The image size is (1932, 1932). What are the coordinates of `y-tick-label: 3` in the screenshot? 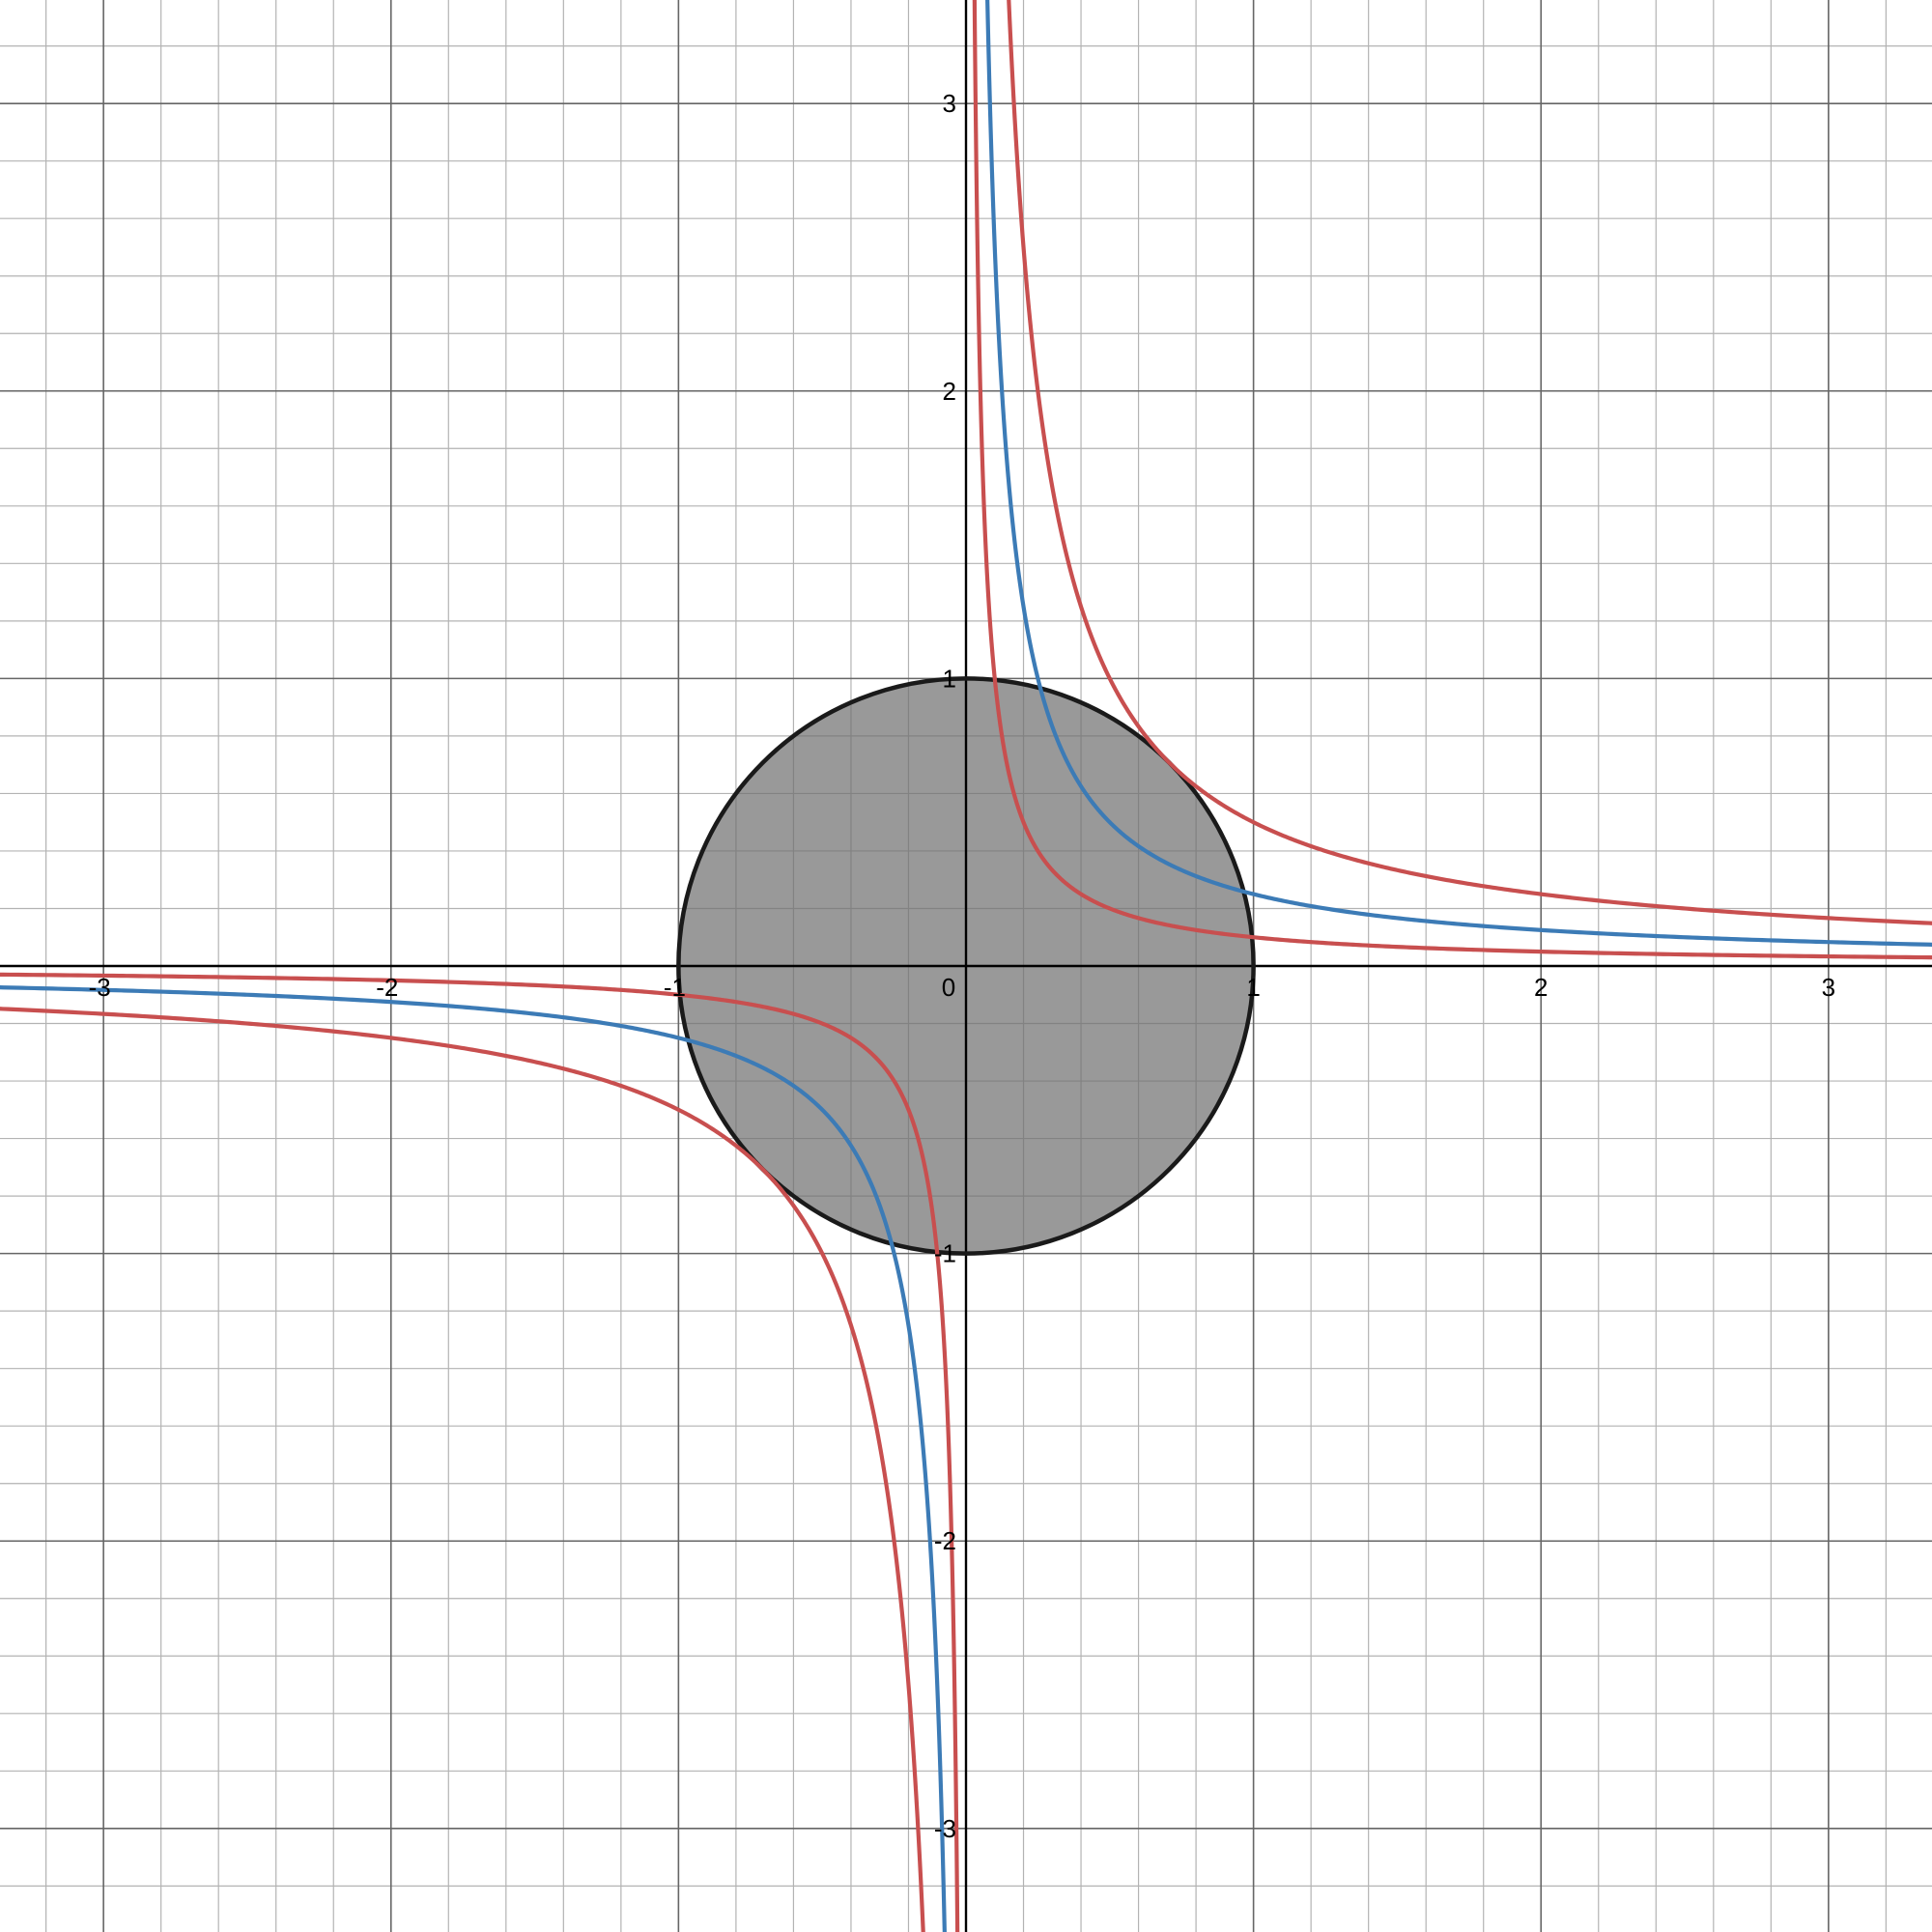 It's located at (949, 103).